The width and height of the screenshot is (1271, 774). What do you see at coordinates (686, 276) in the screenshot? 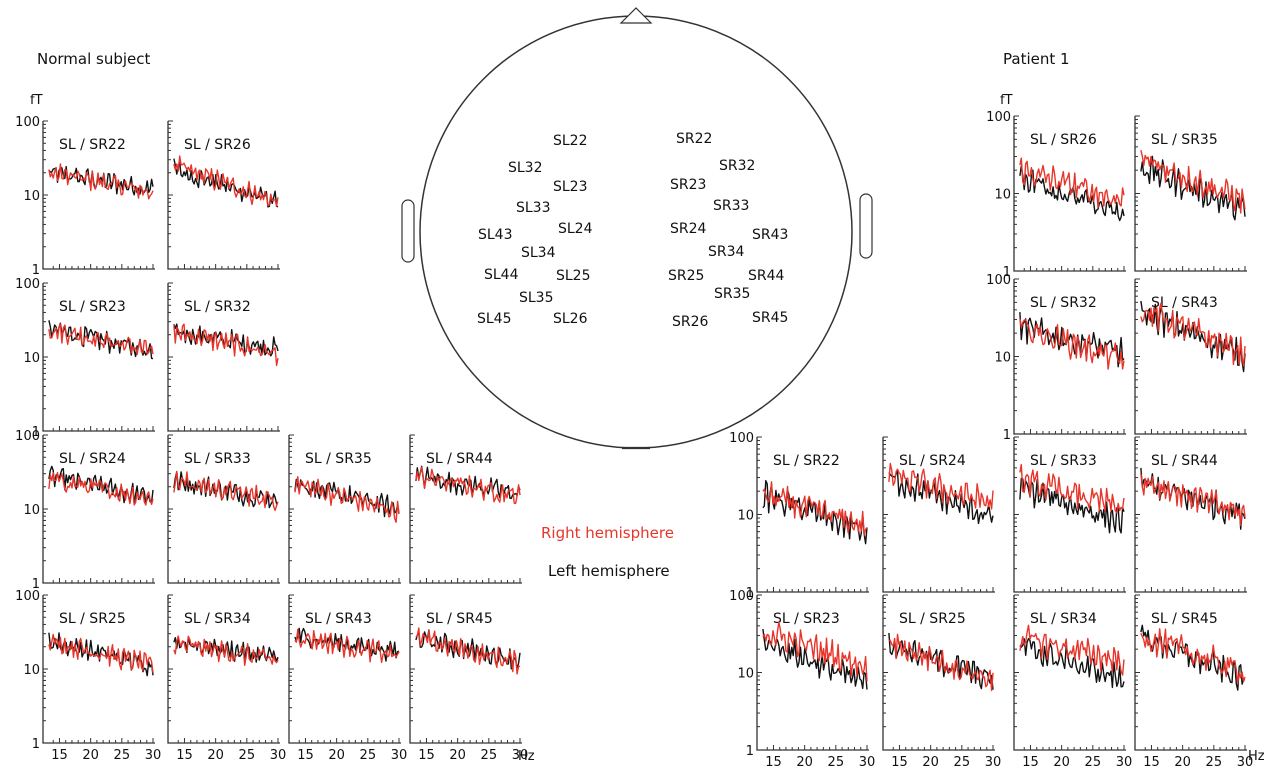
I see `sensor-label-sr25: SR25` at bounding box center [686, 276].